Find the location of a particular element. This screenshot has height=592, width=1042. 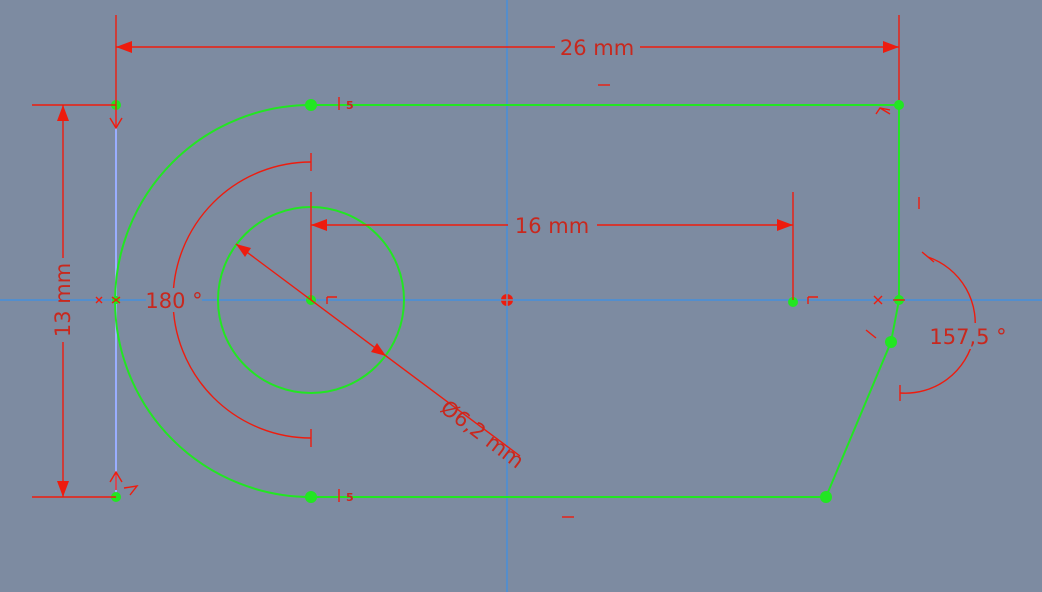

equal-constraint-top: 5 is located at coordinates (346, 104).